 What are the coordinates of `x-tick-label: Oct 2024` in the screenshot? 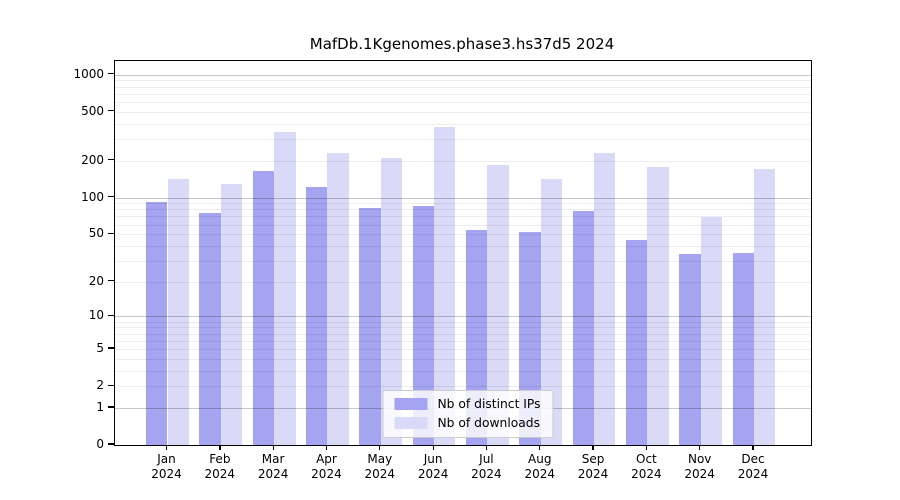 It's located at (646, 466).